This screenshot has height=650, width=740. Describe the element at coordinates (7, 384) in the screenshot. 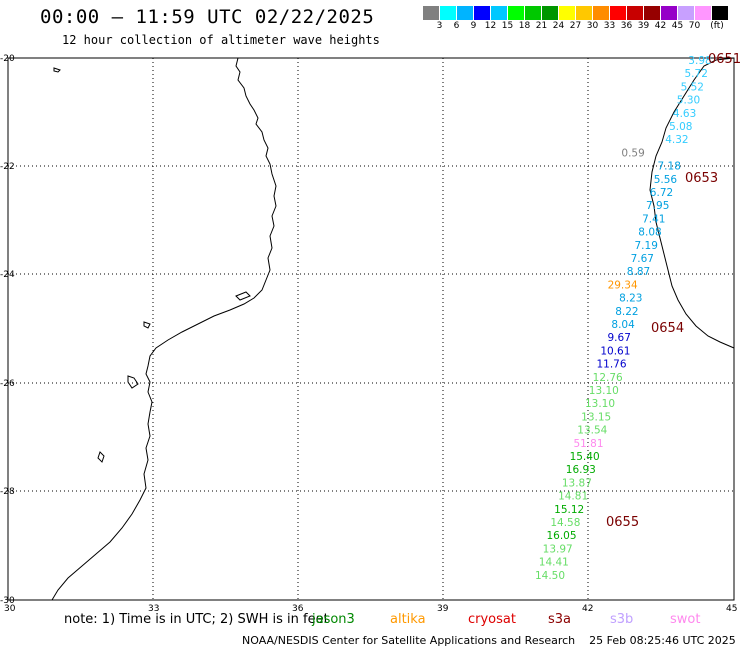

I see `lat-label: -26` at that location.